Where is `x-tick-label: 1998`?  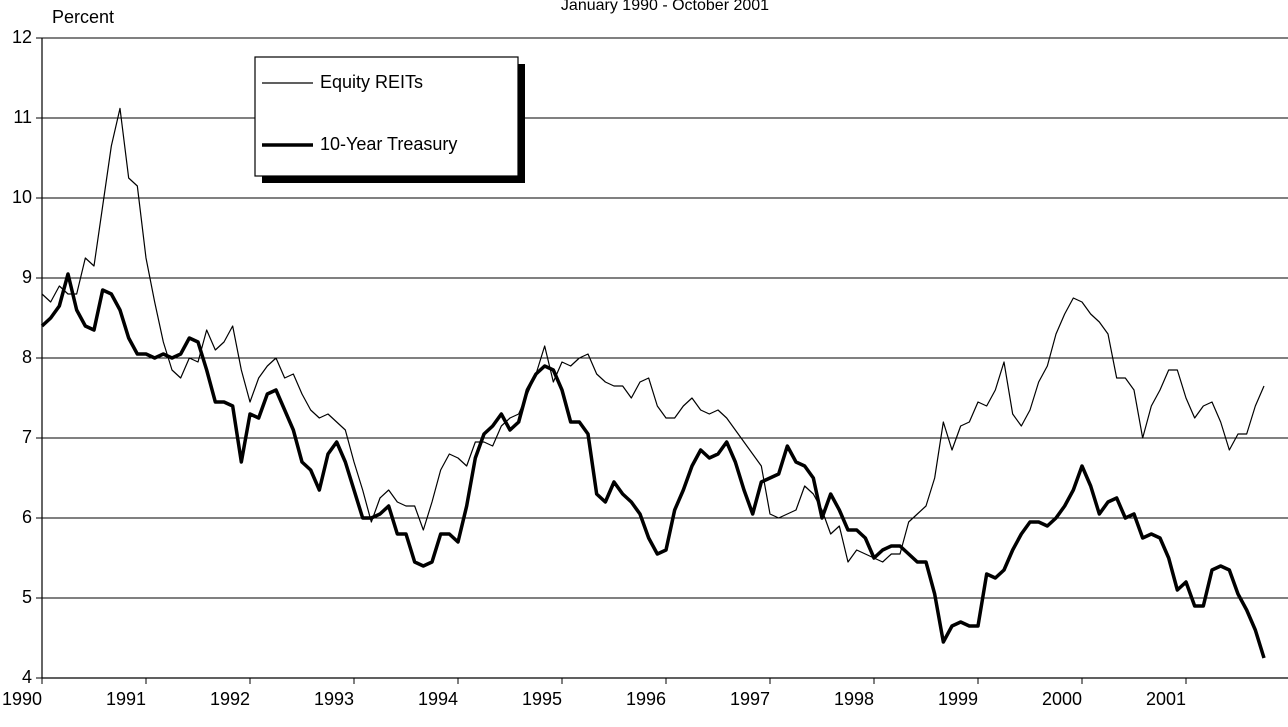 x-tick-label: 1998 is located at coordinates (854, 699).